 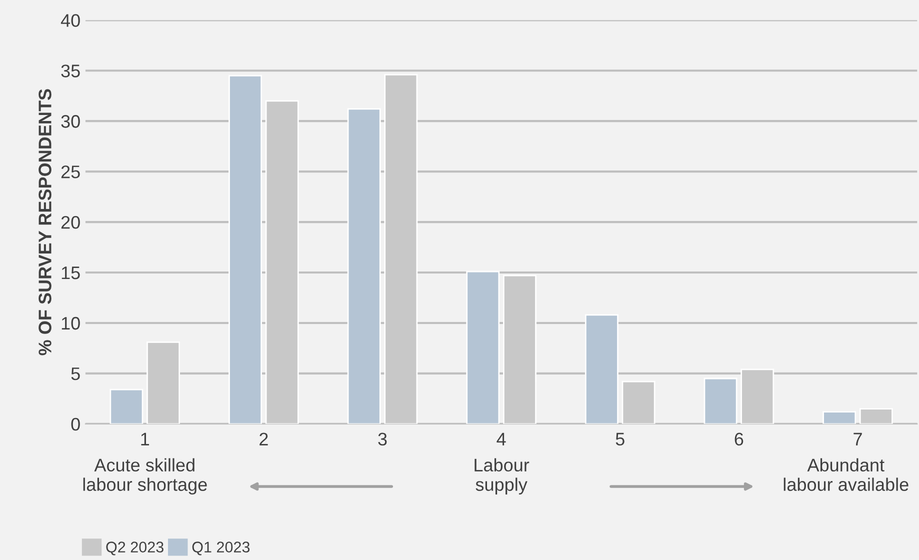 What do you see at coordinates (70, 71) in the screenshot?
I see `y-tick-label: 35` at bounding box center [70, 71].